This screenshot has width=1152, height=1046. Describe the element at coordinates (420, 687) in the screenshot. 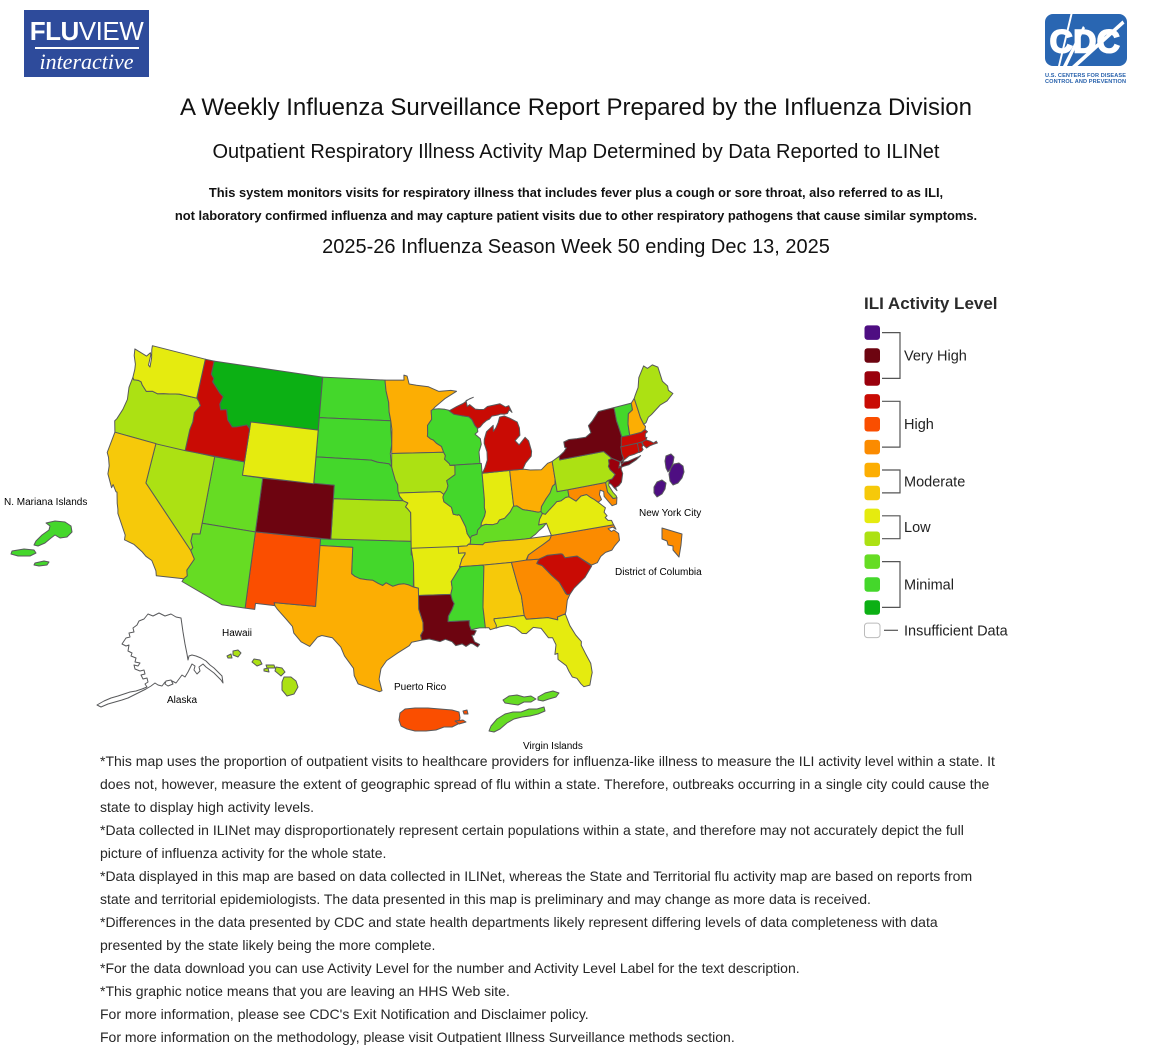

I see `svg-text: Puerto Rico` at that location.